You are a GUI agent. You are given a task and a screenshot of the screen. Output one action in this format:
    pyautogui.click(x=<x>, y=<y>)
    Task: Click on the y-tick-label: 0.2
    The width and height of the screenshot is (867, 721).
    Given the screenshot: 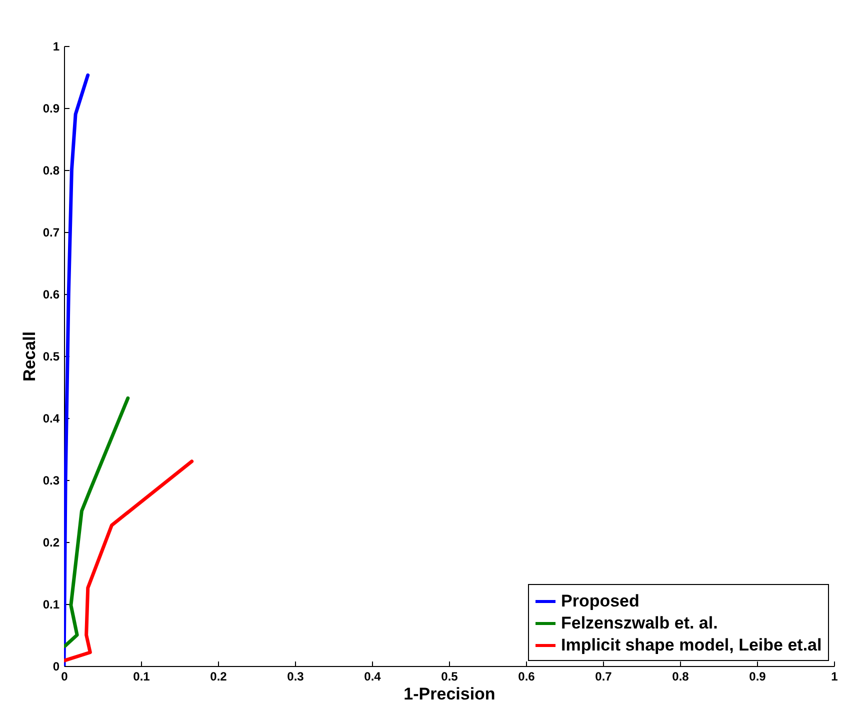 What is the action you would take?
    pyautogui.click(x=51, y=543)
    